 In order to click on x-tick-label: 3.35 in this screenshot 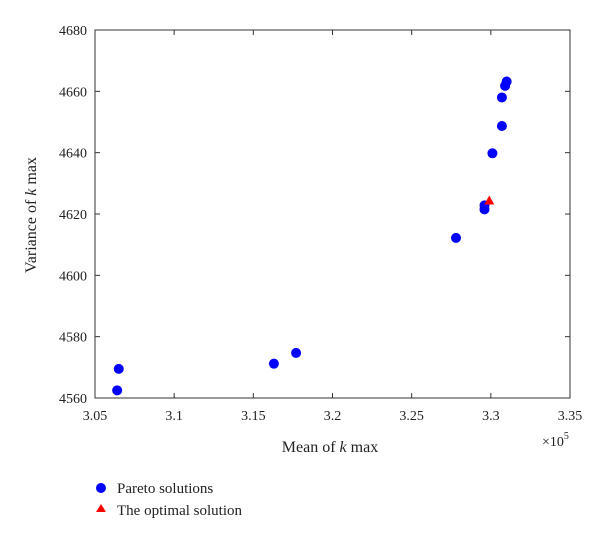, I will do `click(570, 416)`.